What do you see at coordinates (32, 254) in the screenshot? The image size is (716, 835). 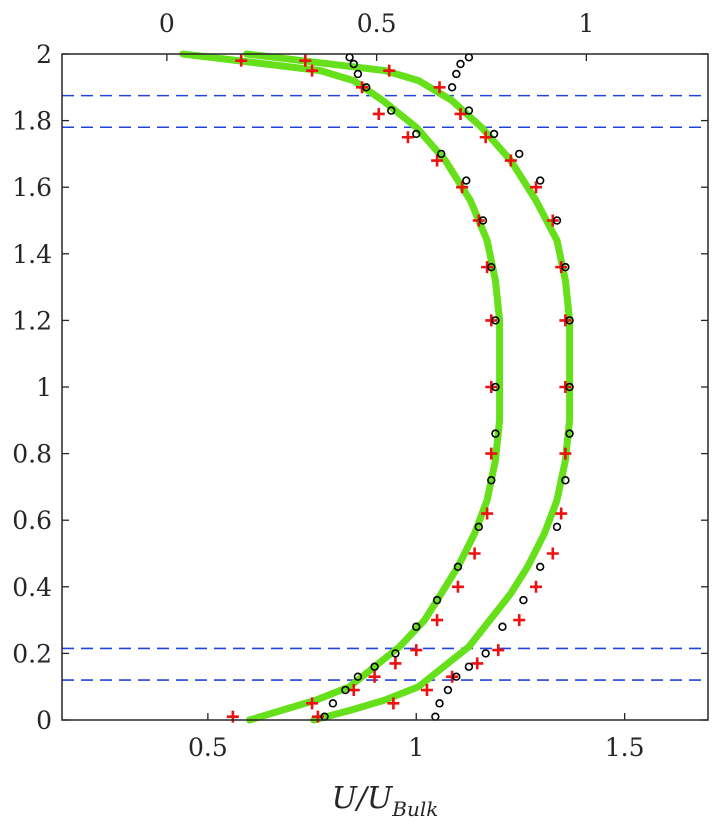 I see `y-tick-label: 1.4` at bounding box center [32, 254].